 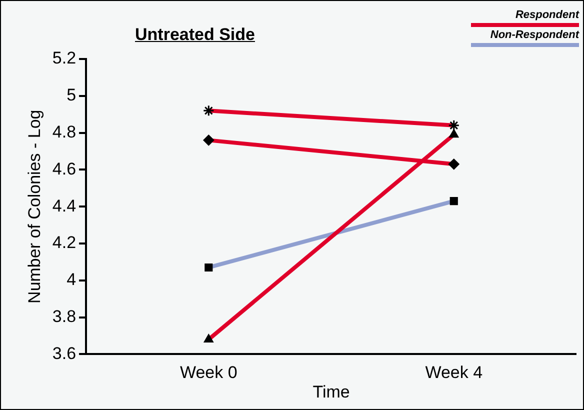 What do you see at coordinates (331, 392) in the screenshot?
I see `x-axis-title: Time` at bounding box center [331, 392].